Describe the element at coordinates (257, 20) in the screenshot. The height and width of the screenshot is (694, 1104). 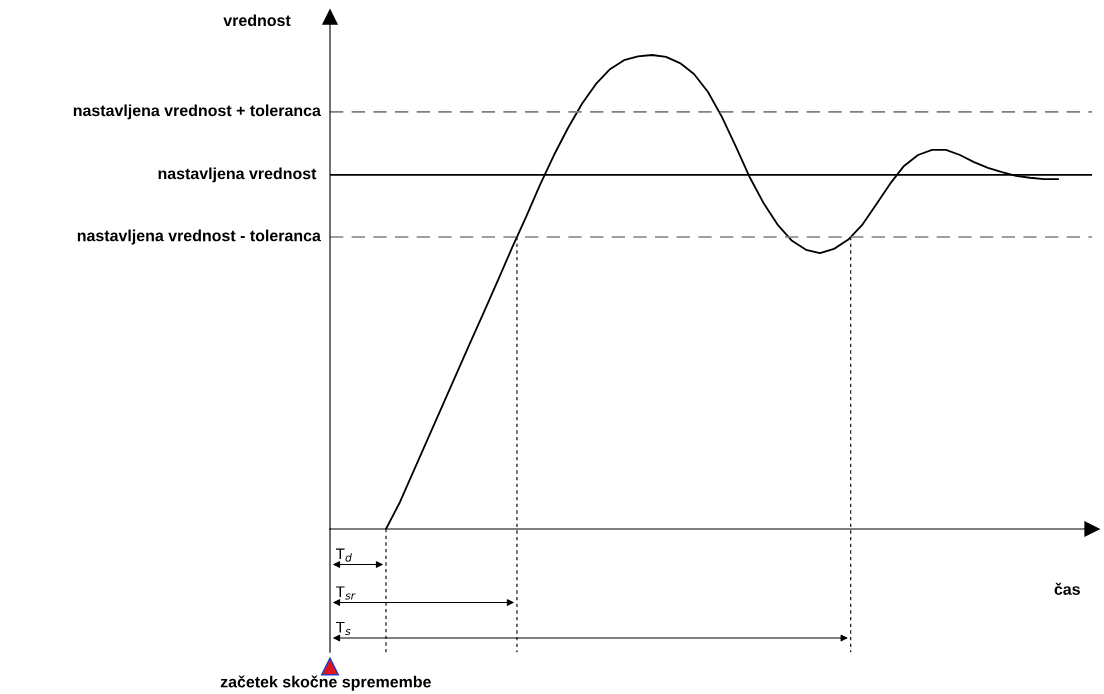
I see `y-axis-title: vrednost` at that location.